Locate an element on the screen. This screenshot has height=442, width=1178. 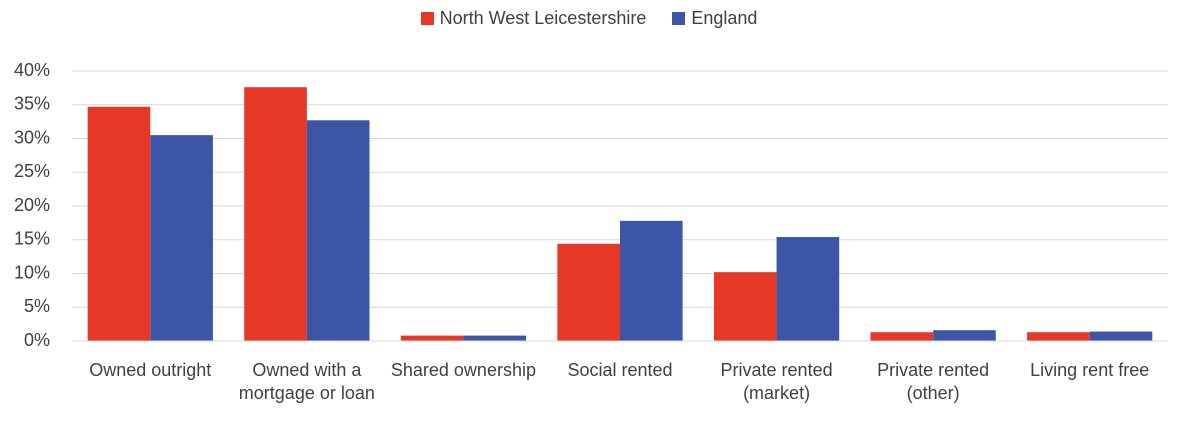
legend: North West Leicestershire England is located at coordinates (589, 18).